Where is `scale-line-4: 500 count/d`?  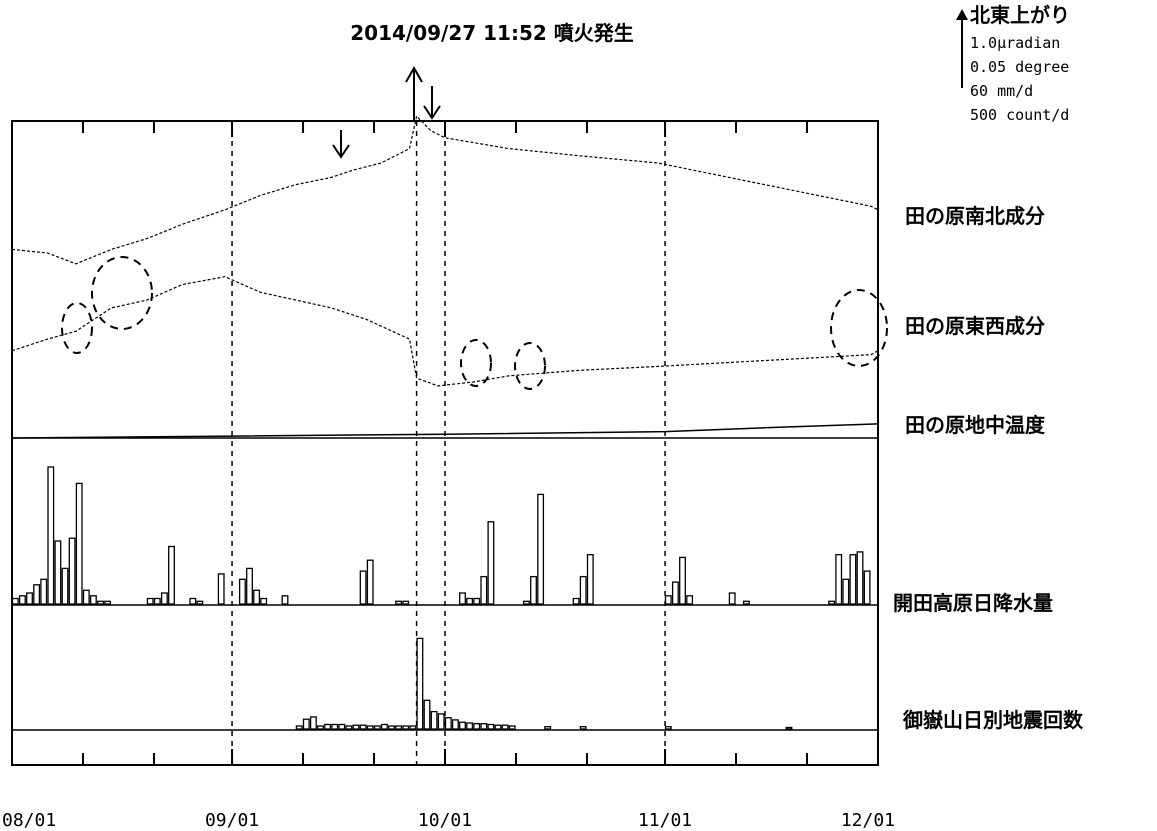
scale-line-4: 500 count/d is located at coordinates (1019, 115).